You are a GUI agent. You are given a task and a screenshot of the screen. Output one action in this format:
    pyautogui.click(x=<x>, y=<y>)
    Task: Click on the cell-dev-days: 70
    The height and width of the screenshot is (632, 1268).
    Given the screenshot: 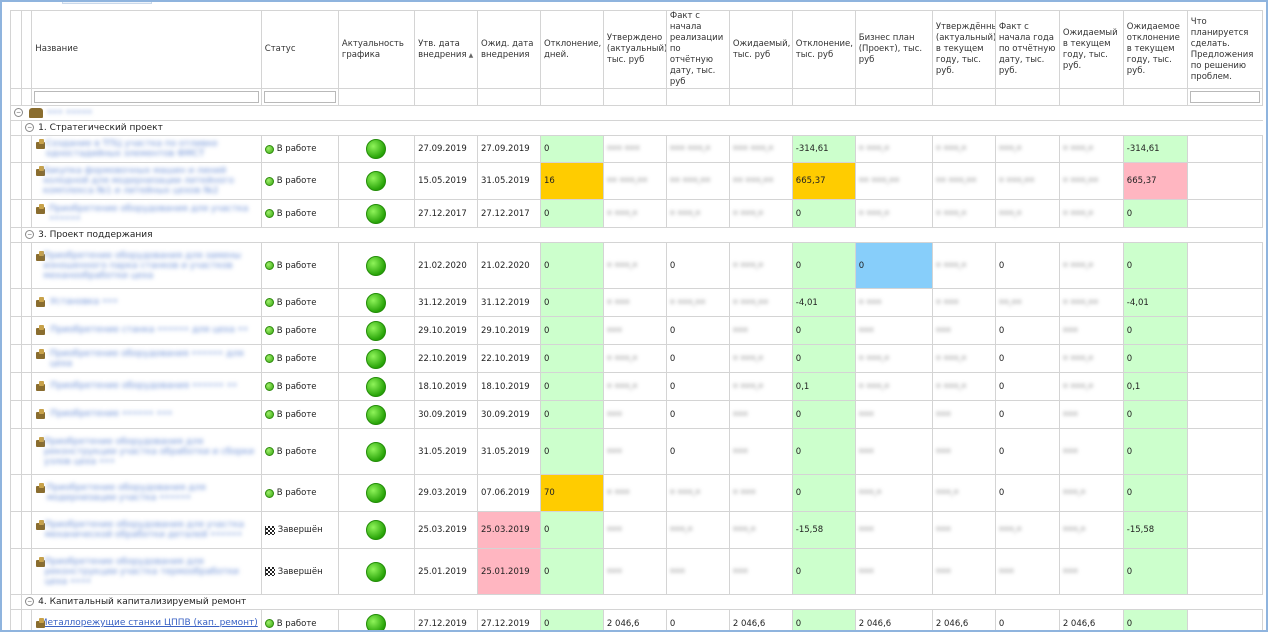 What is the action you would take?
    pyautogui.click(x=571, y=493)
    